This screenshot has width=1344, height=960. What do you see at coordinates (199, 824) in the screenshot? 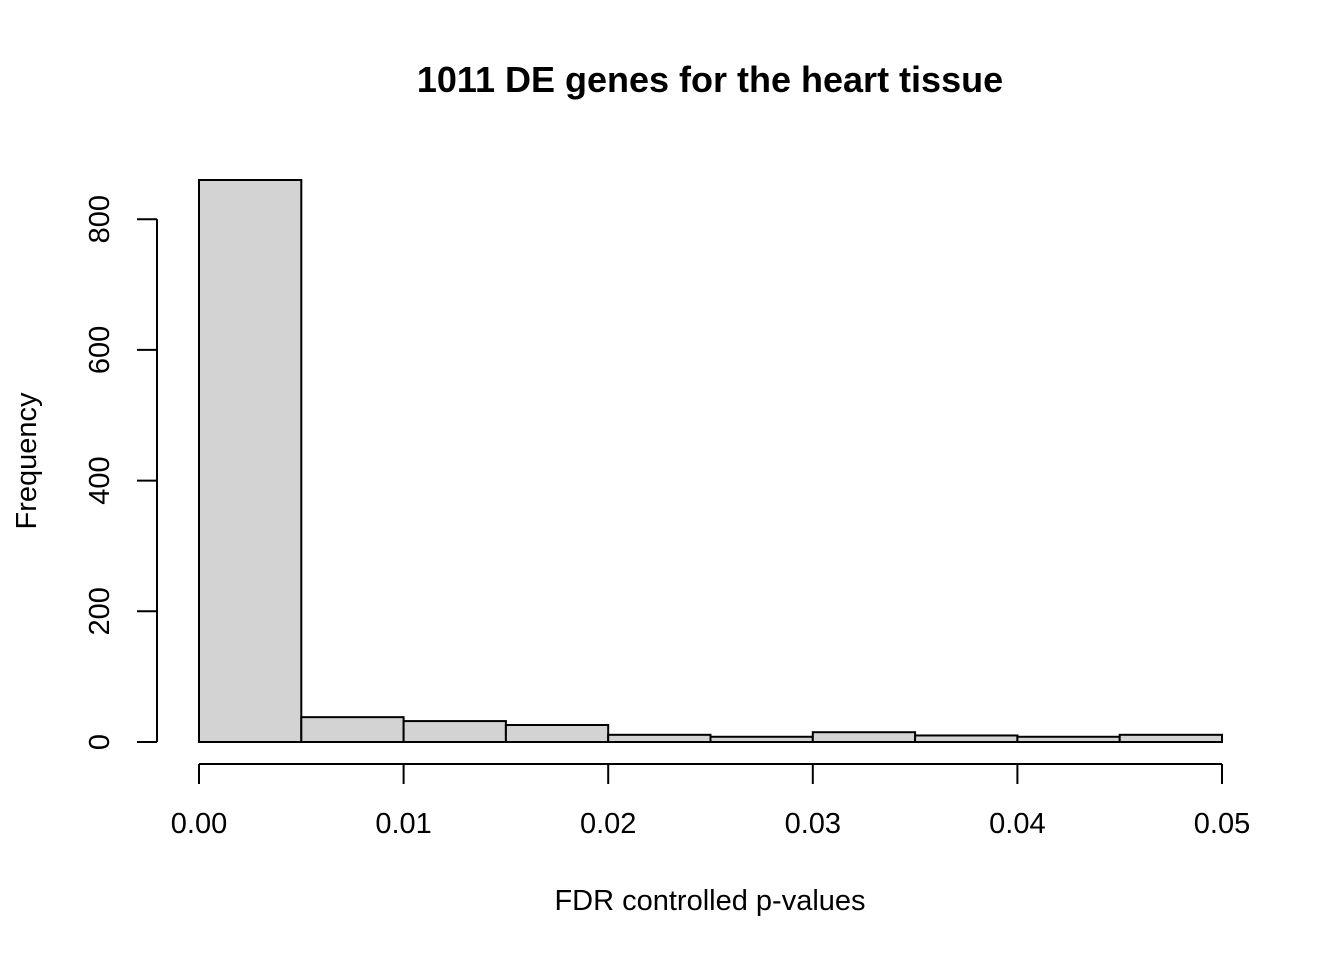
I see `x-tick-label: 0.00` at bounding box center [199, 824].